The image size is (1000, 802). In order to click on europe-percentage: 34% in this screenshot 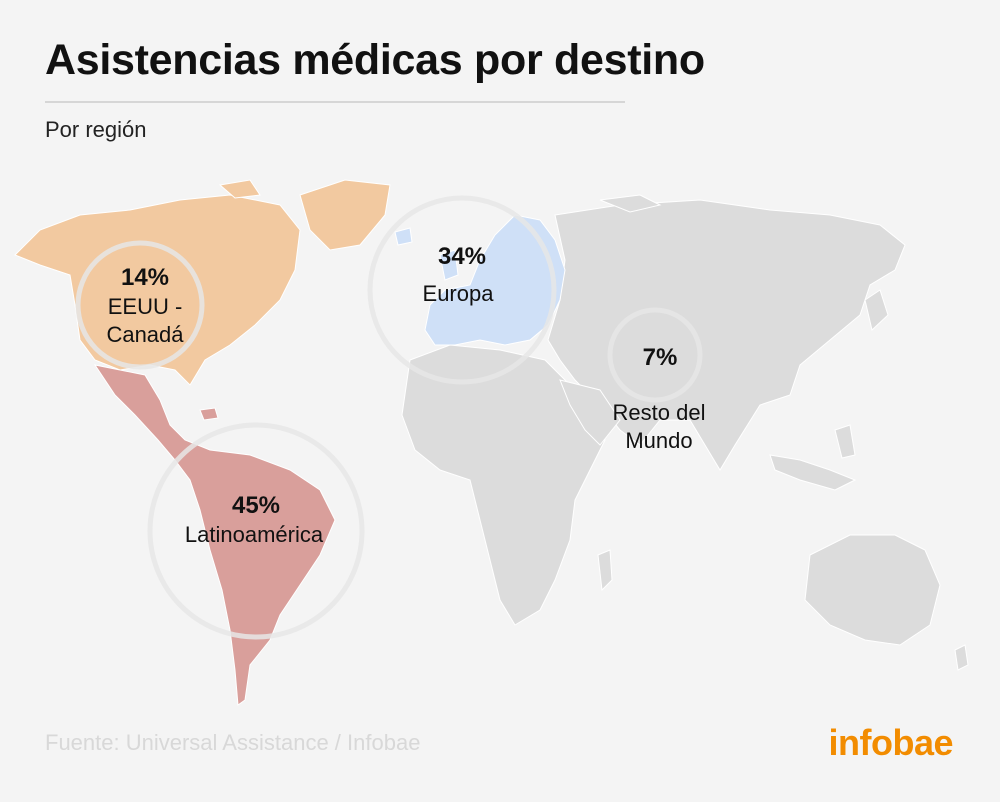, I will do `click(462, 256)`.